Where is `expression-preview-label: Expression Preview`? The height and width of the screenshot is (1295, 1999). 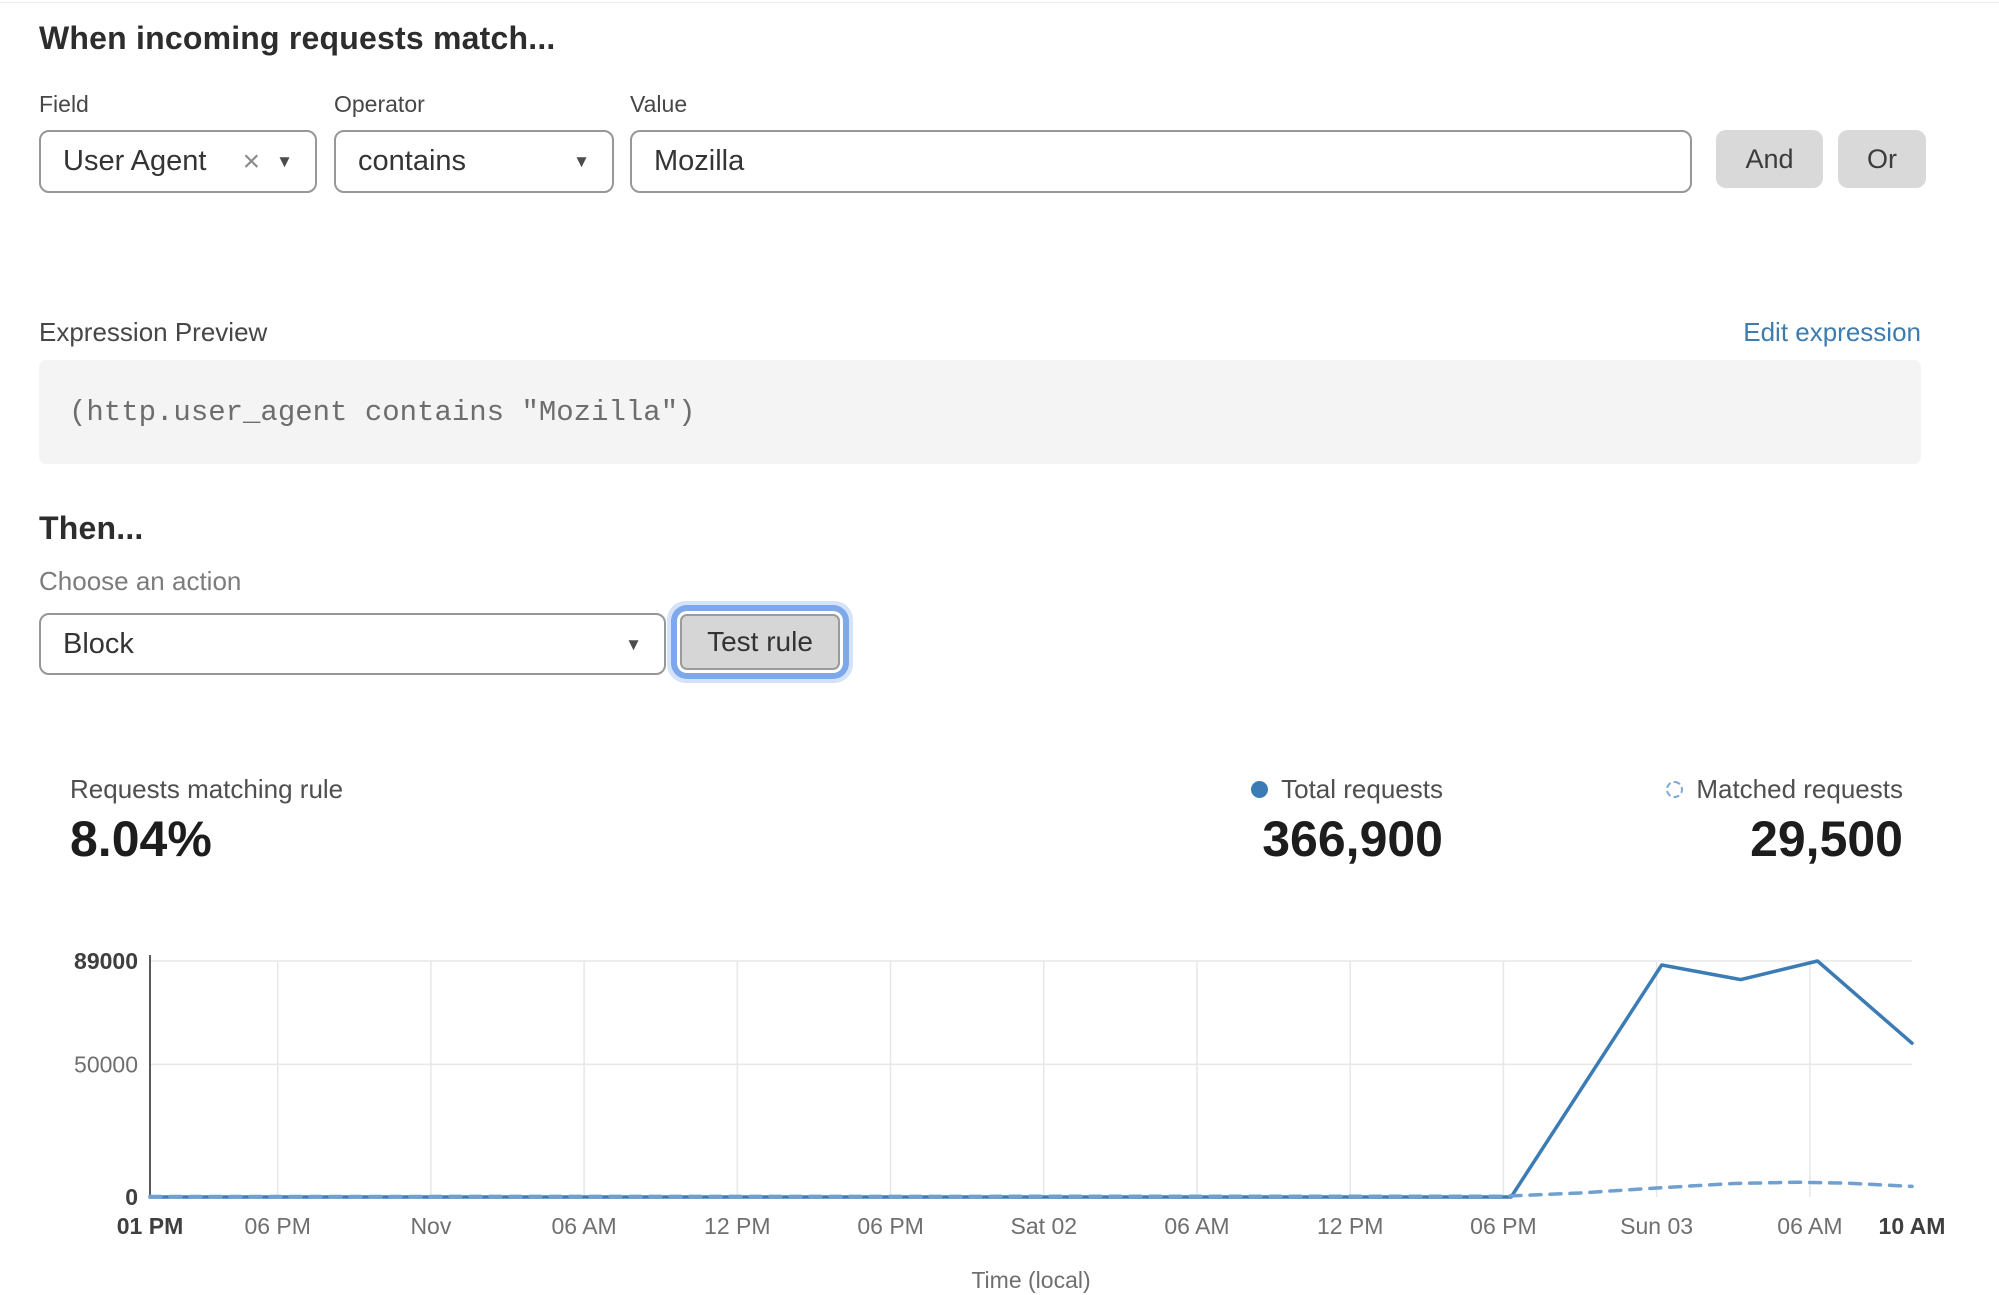
expression-preview-label: Expression Preview is located at coordinates (153, 332).